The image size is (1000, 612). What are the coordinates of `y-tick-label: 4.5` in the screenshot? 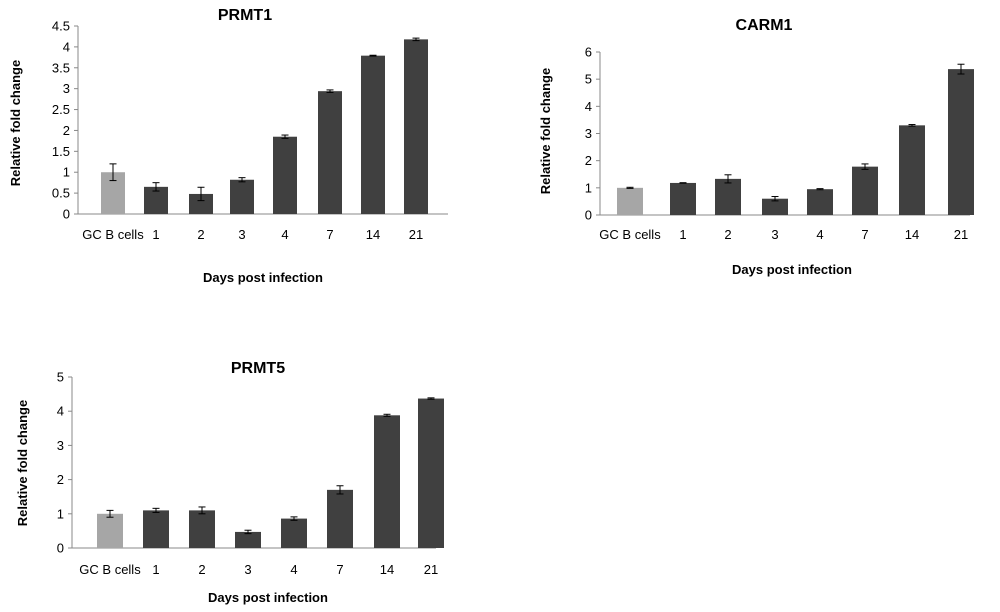 It's located at (61, 26).